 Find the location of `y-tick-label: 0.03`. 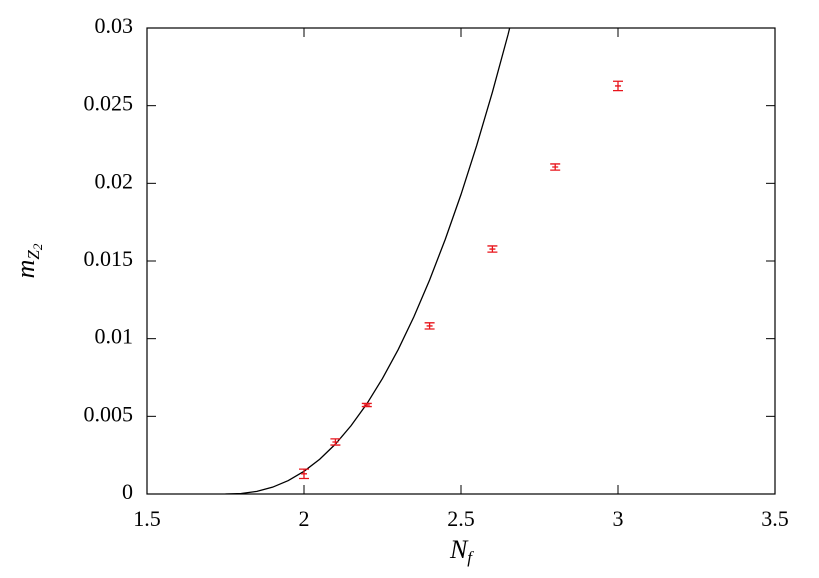

y-tick-label: 0.03 is located at coordinates (114, 25).